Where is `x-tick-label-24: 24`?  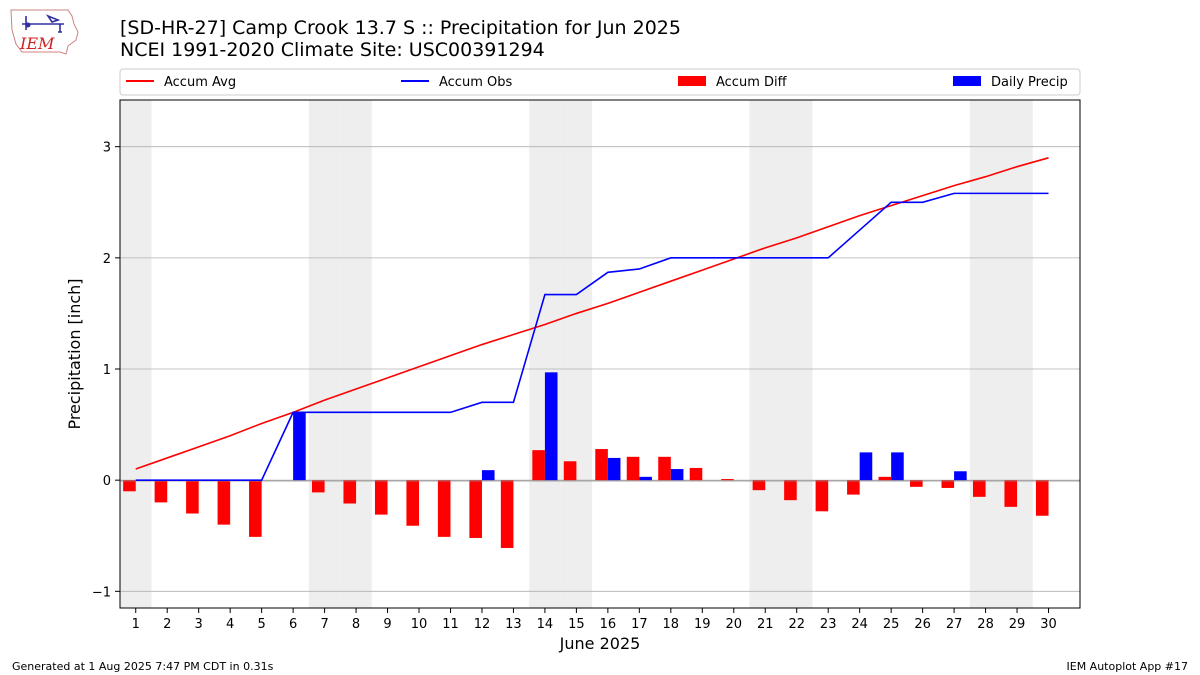 x-tick-label-24: 24 is located at coordinates (859, 624).